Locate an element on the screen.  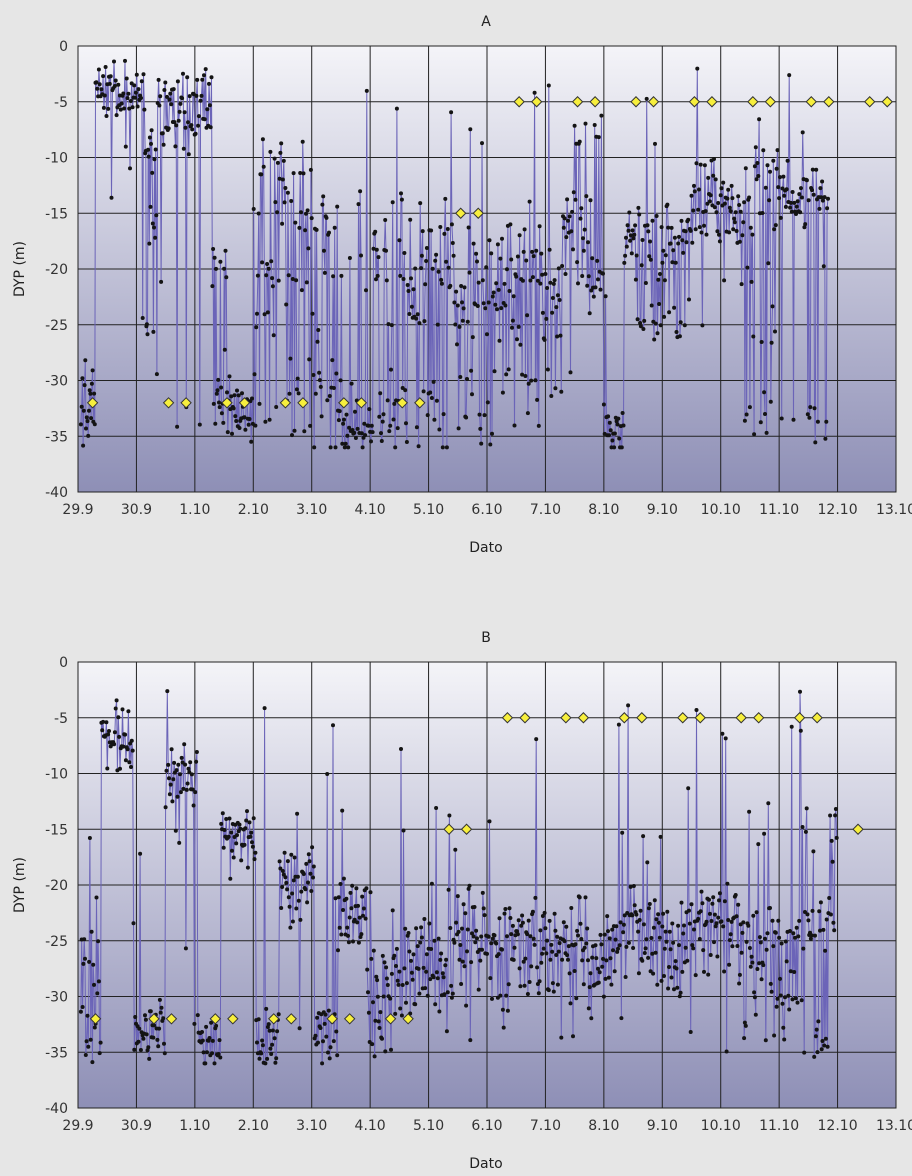
y-tick-label: -35 is located at coordinates (56, 1053).